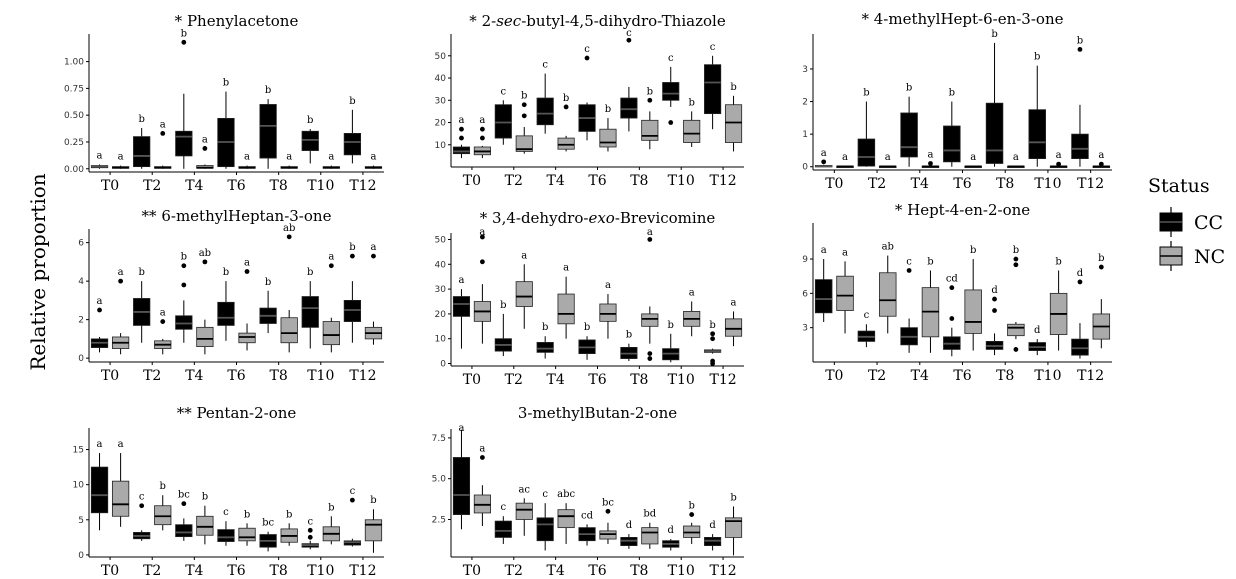  What do you see at coordinates (236, 376) in the screenshot?
I see `x-tick-label: T6` at bounding box center [236, 376].